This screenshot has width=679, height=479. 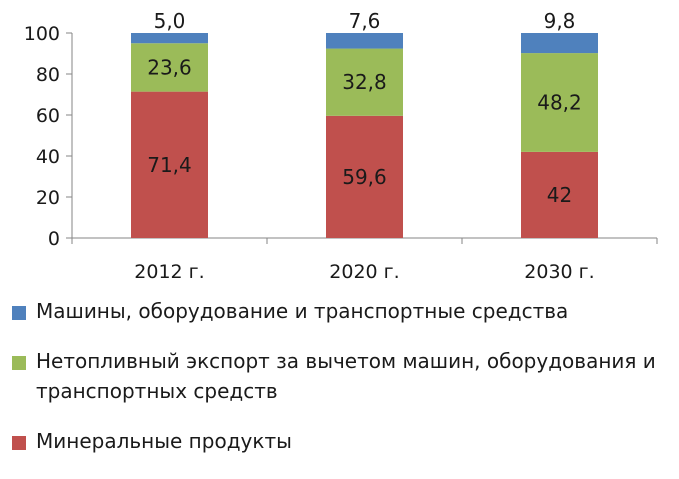 What do you see at coordinates (170, 21) in the screenshot?
I see `data-label: 5,0` at bounding box center [170, 21].